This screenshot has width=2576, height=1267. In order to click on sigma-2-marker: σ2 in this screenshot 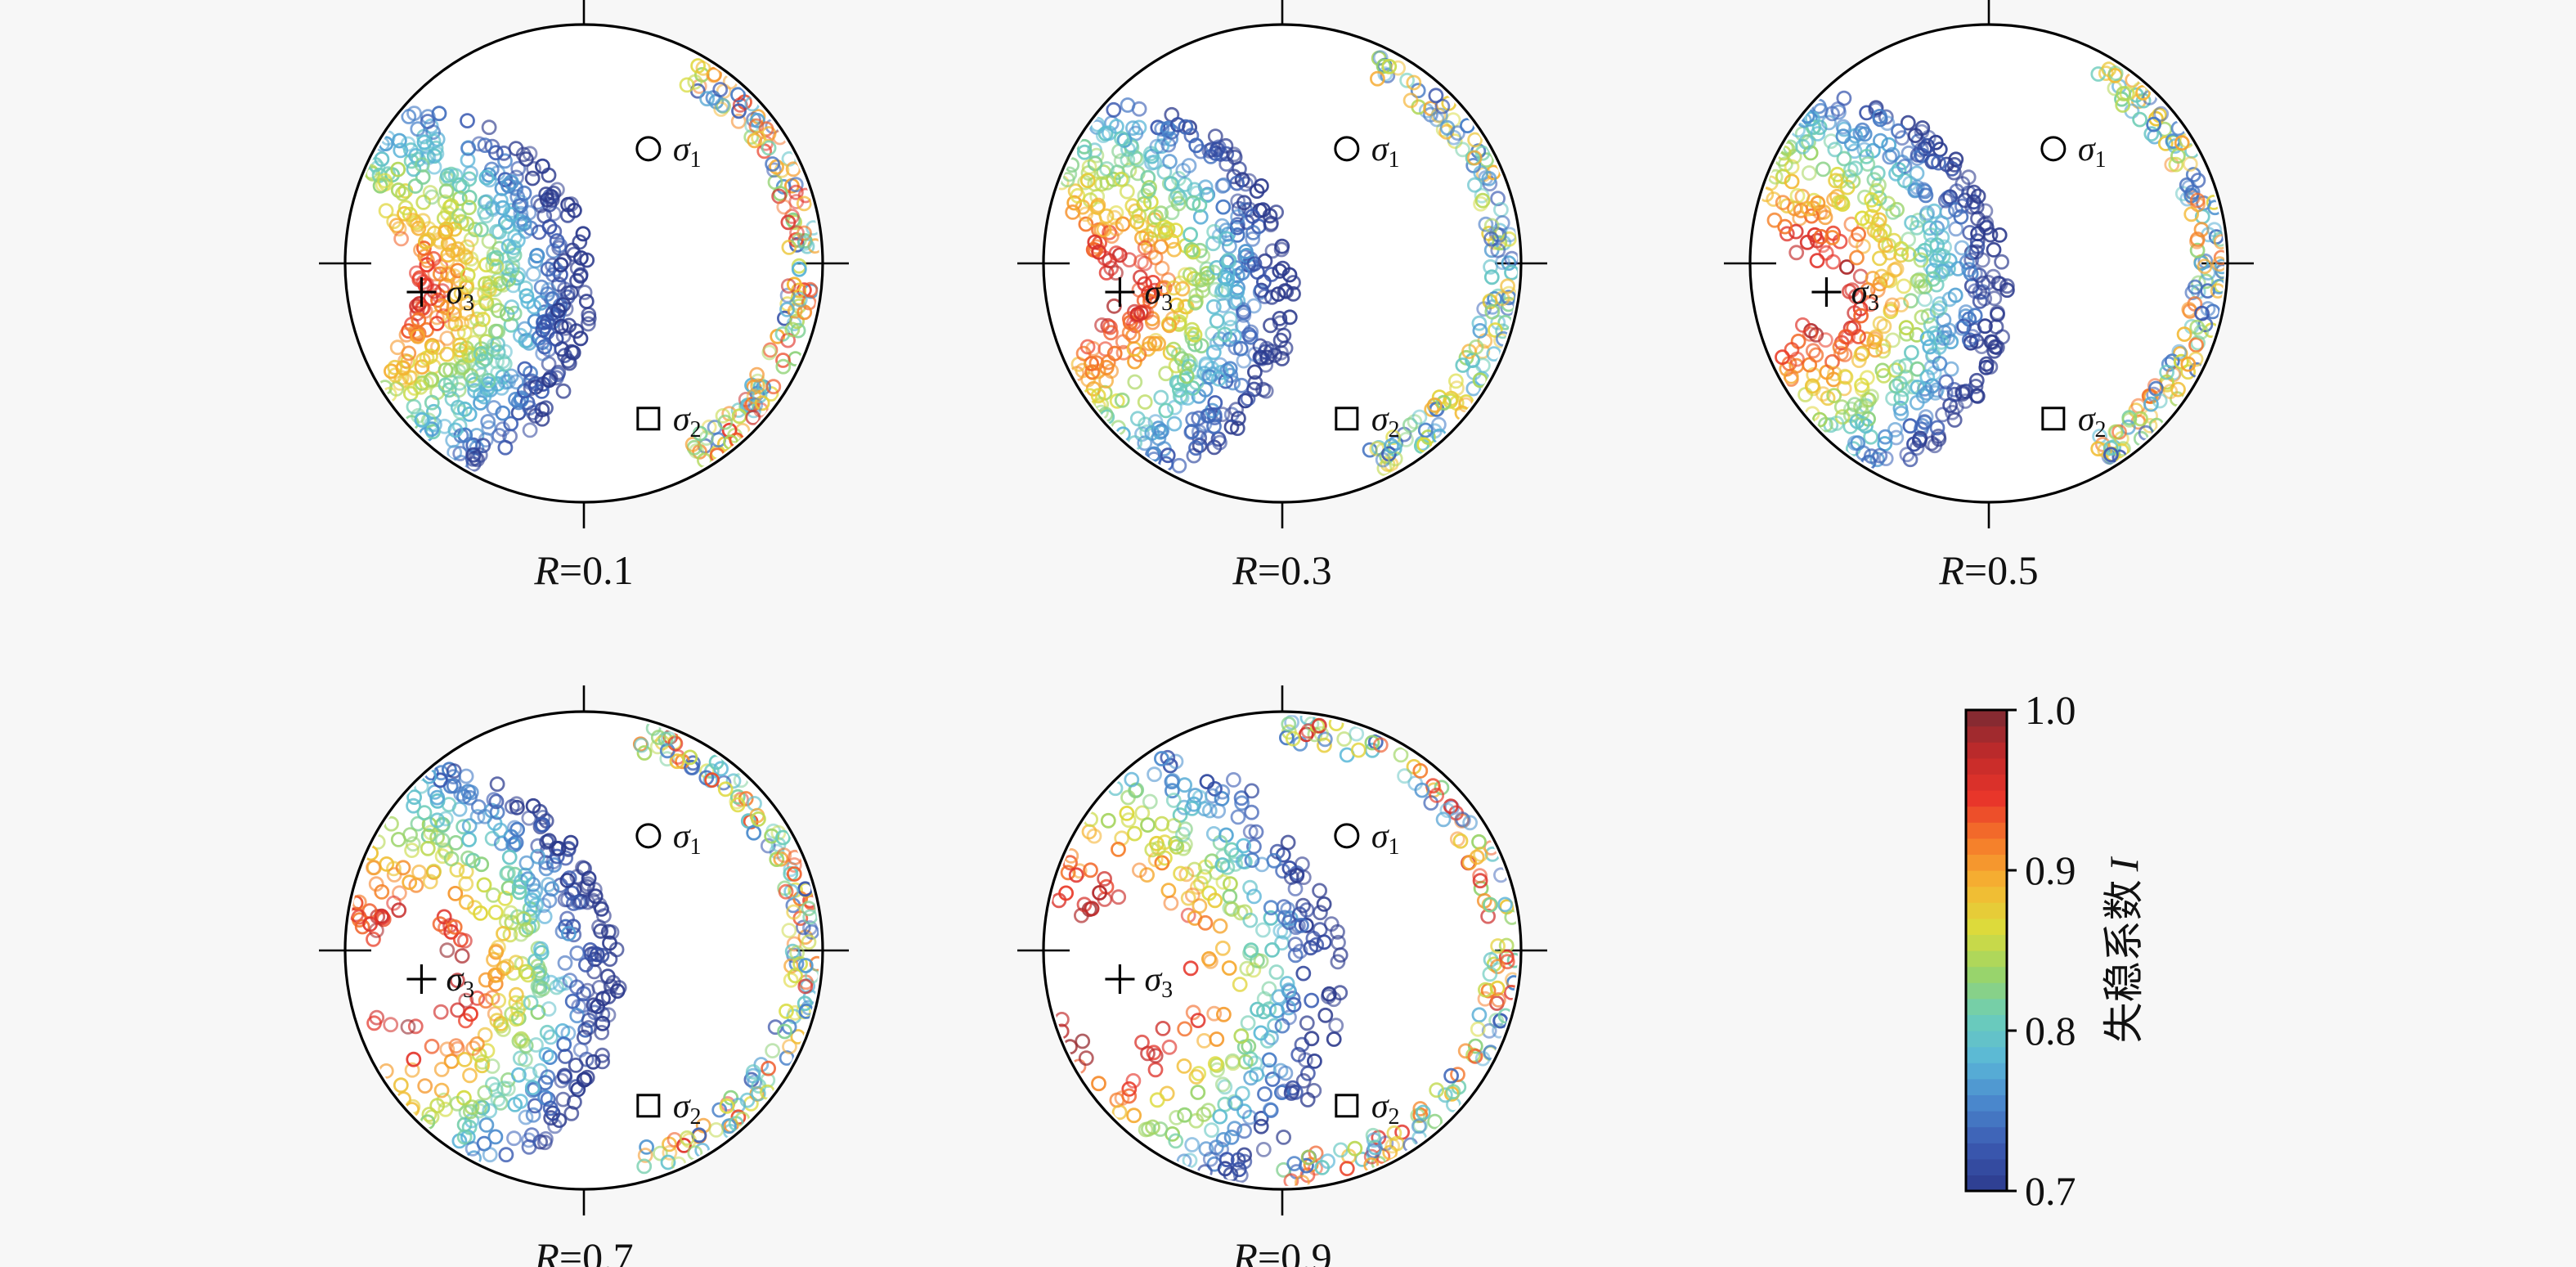, I will do `click(669, 1109)`.